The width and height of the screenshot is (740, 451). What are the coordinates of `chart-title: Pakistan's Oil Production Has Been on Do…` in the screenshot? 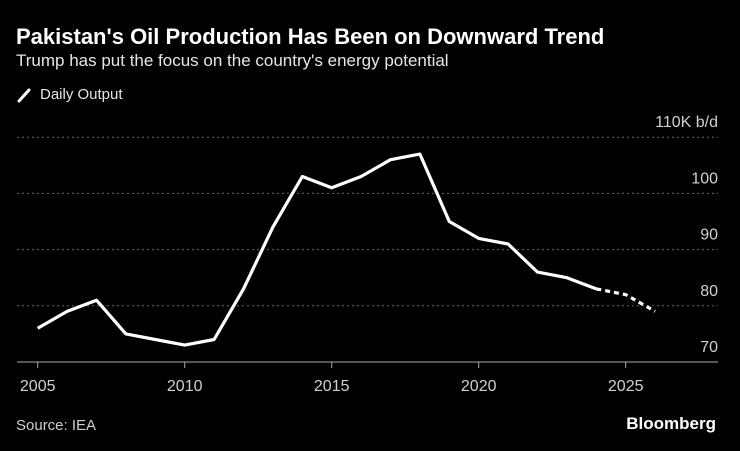 It's located at (310, 36).